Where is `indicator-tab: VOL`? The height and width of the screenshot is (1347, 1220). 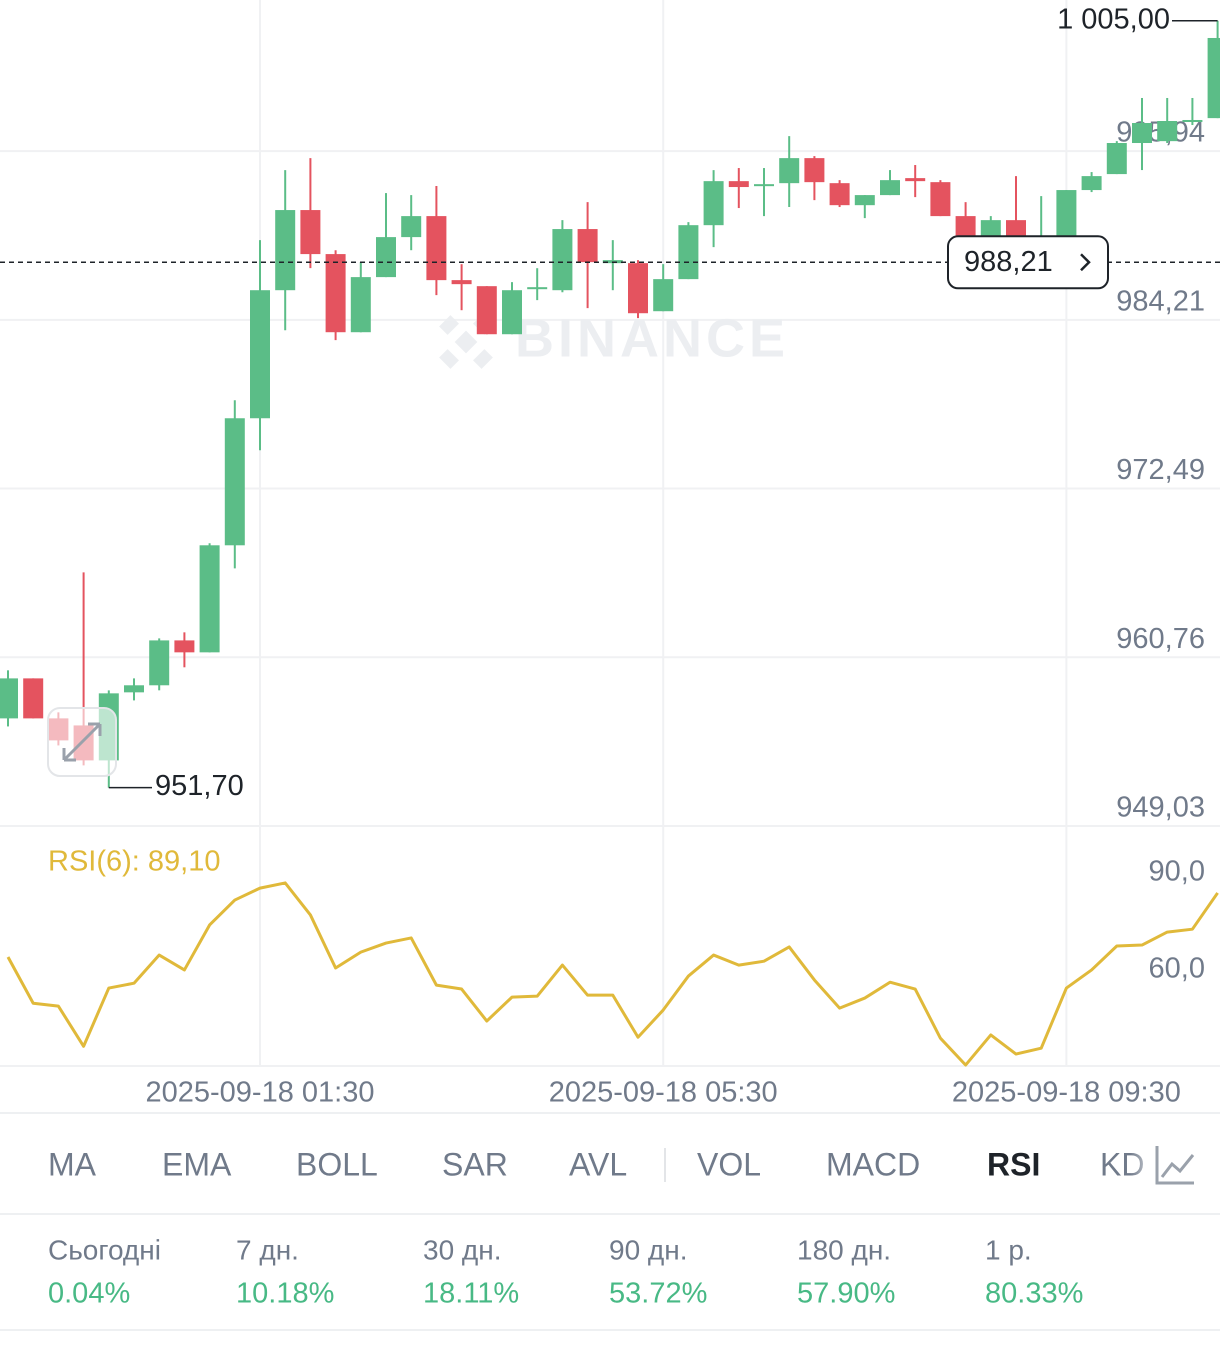 indicator-tab: VOL is located at coordinates (729, 1164).